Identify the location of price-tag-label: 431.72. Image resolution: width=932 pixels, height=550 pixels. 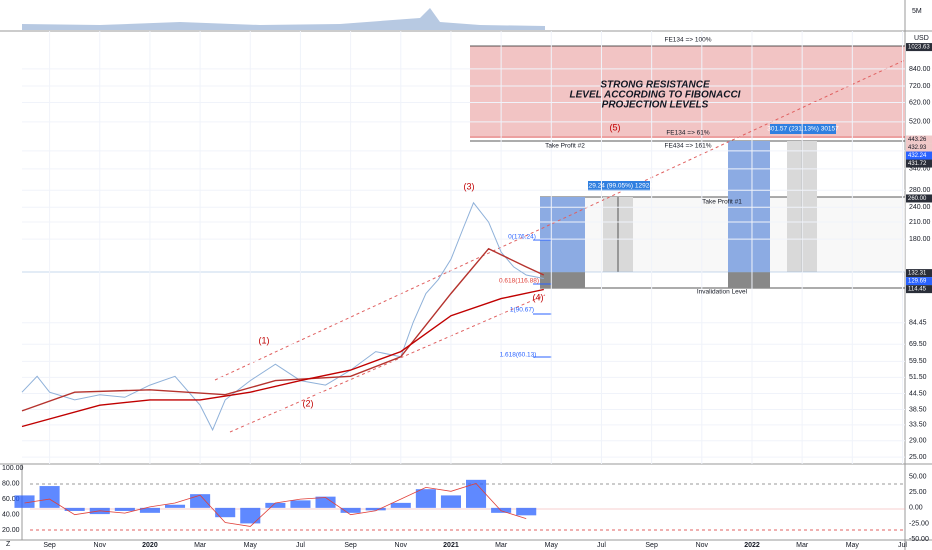
(917, 164).